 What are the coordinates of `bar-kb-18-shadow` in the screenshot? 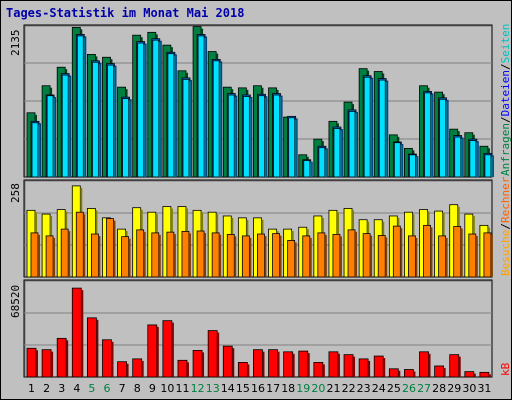 It's located at (293, 365).